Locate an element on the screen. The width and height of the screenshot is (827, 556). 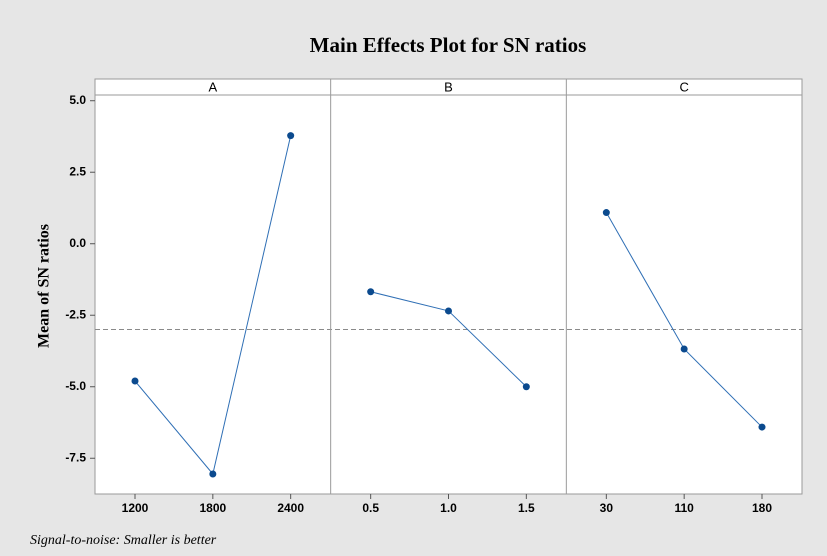
y-tick-label: 0.0 is located at coordinates (77, 243).